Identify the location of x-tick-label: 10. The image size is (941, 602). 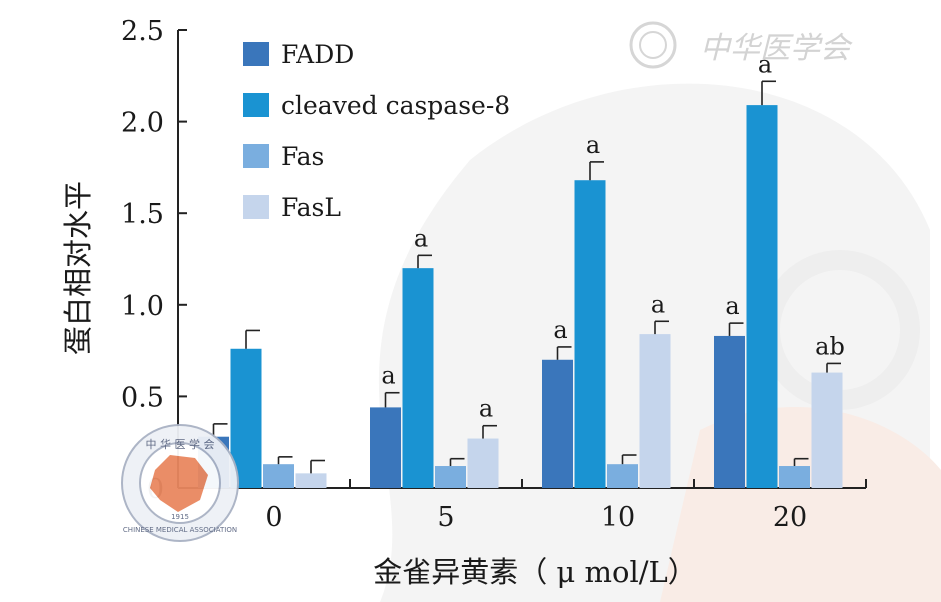
(618, 517).